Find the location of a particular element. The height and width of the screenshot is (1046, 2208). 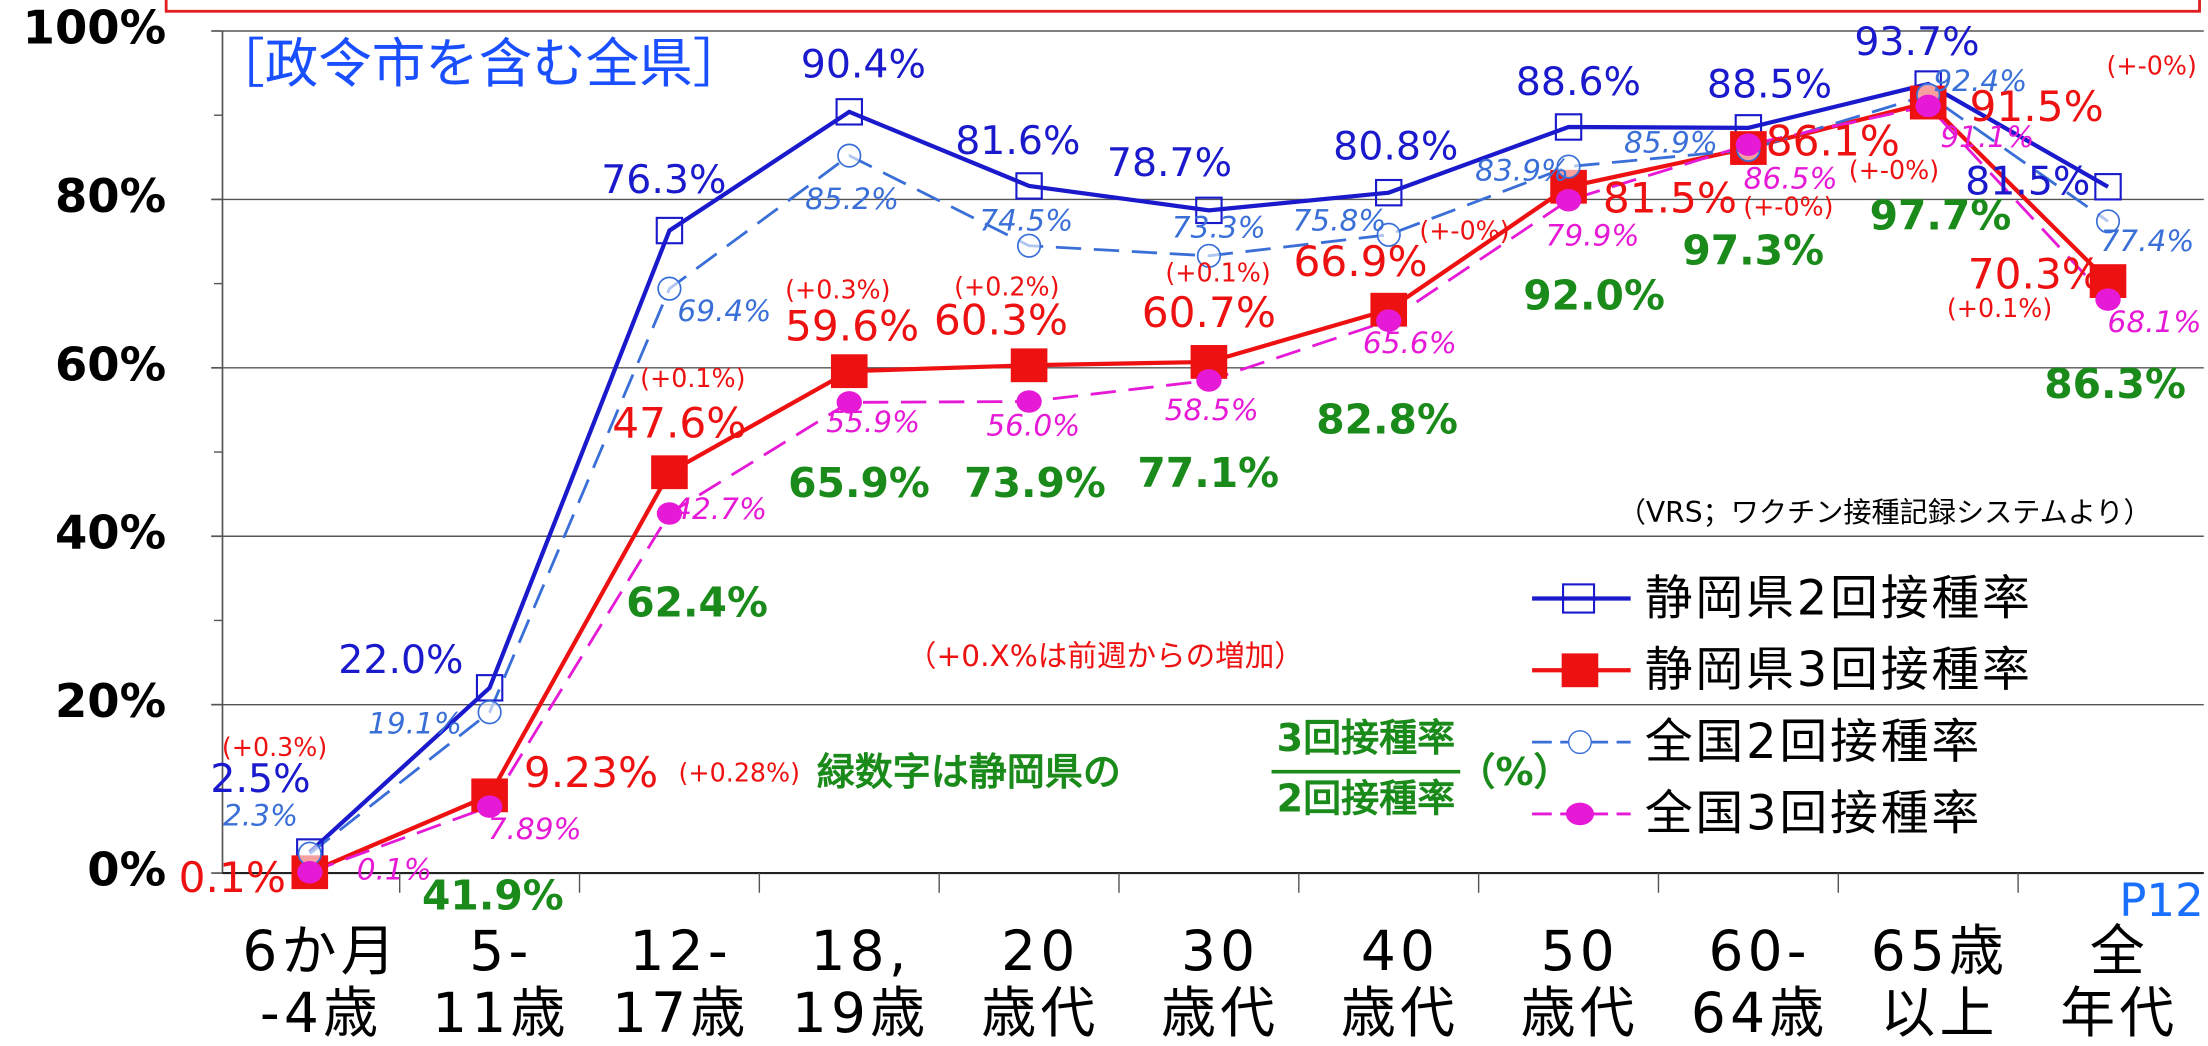

data-label: 83.9% is located at coordinates (1522, 171).